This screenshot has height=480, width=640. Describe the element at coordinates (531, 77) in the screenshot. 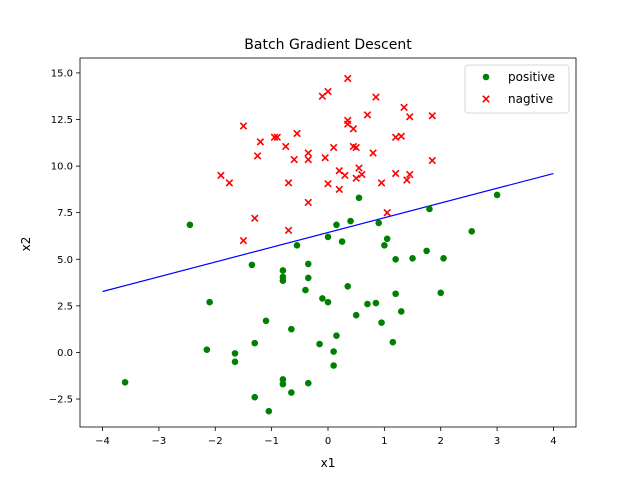

I see `legend-label: positive` at that location.